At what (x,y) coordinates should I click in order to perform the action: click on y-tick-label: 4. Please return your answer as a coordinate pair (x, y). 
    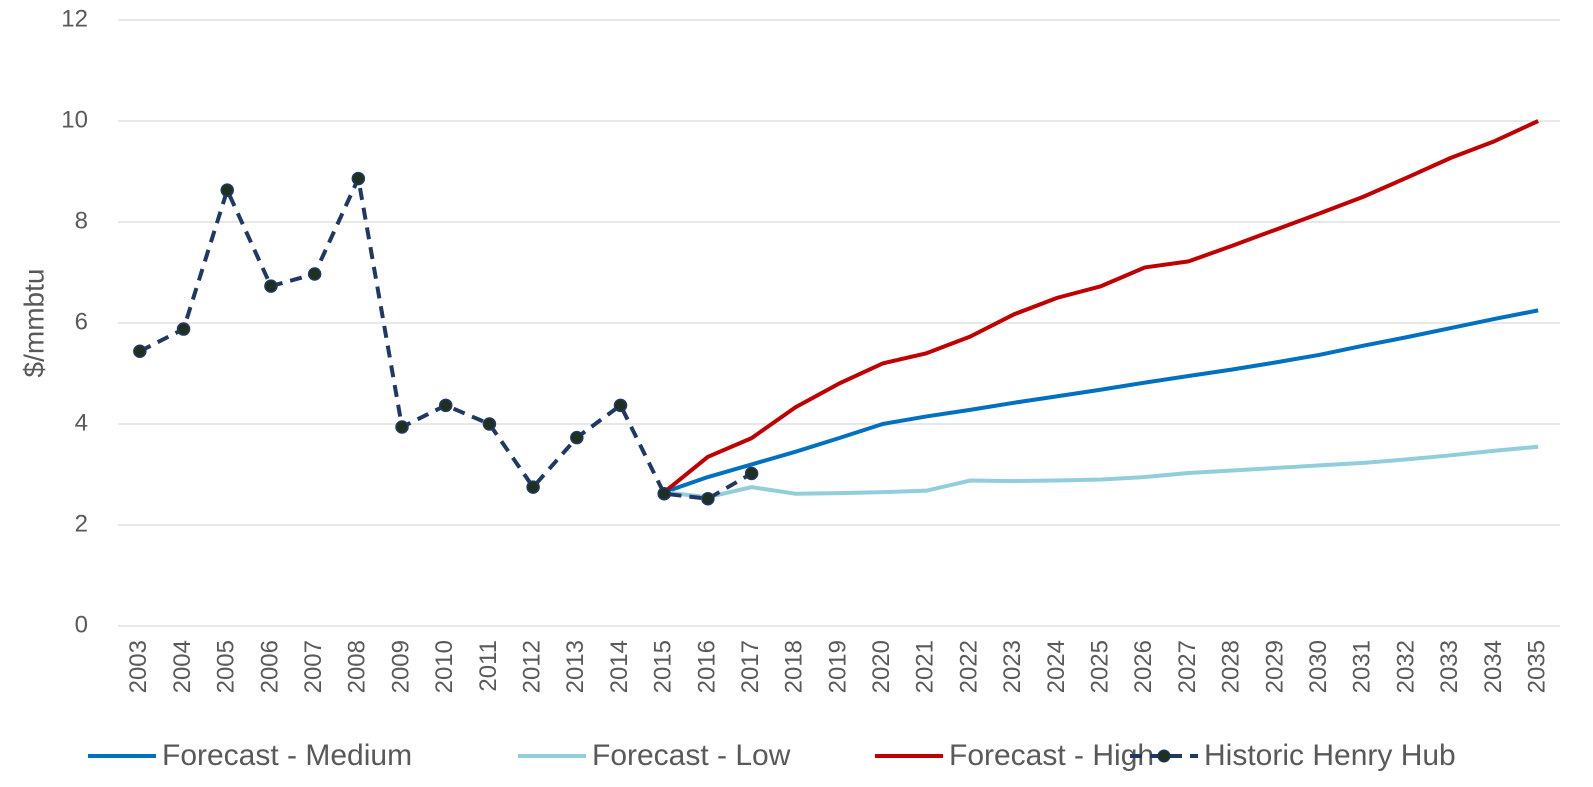
    Looking at the image, I should click on (81, 422).